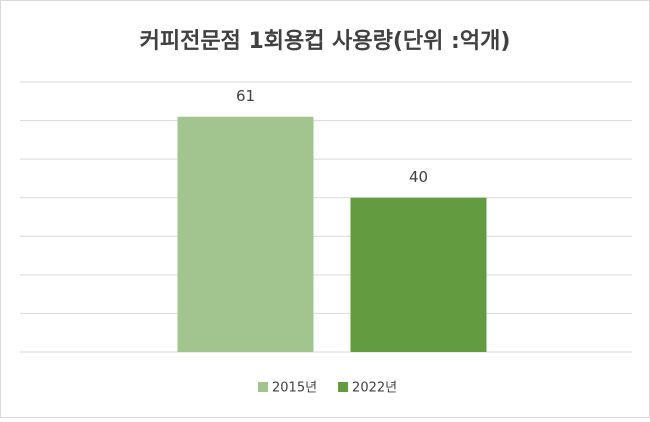 Image resolution: width=650 pixels, height=422 pixels. Describe the element at coordinates (374, 388) in the screenshot. I see `legend-label: 2022년` at that location.